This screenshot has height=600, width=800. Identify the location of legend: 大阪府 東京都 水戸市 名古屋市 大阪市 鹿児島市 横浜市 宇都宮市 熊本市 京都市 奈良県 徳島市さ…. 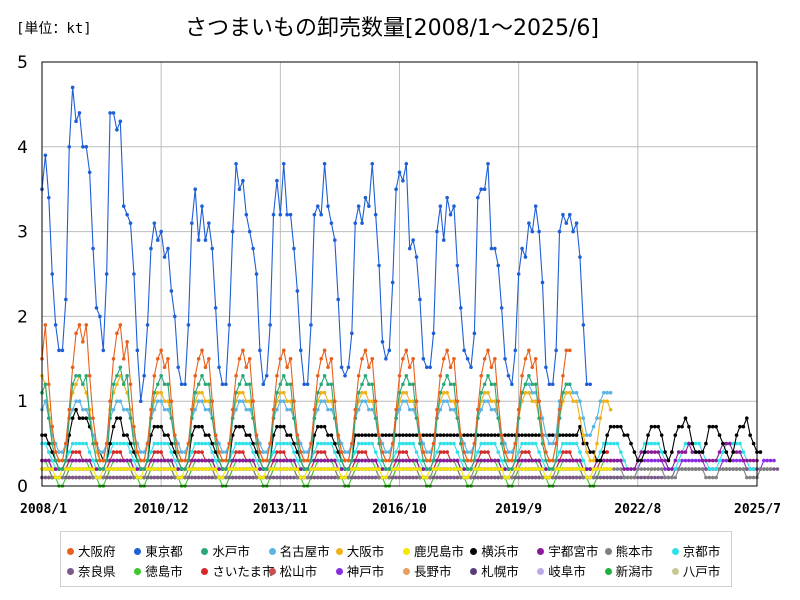
(396, 559).